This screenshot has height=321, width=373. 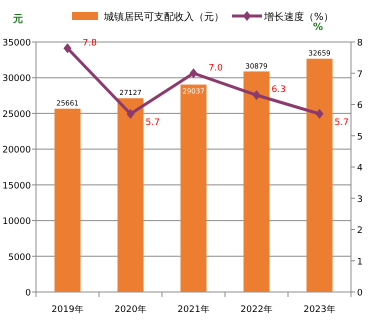 What do you see at coordinates (17, 19) in the screenshot?
I see `y-axis-title: 元` at bounding box center [17, 19].